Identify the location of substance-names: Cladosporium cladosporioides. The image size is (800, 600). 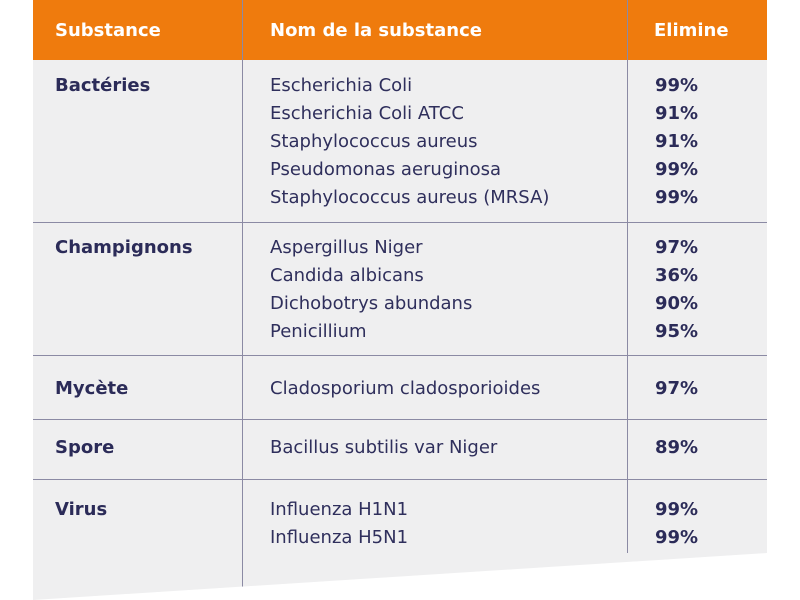
(405, 389).